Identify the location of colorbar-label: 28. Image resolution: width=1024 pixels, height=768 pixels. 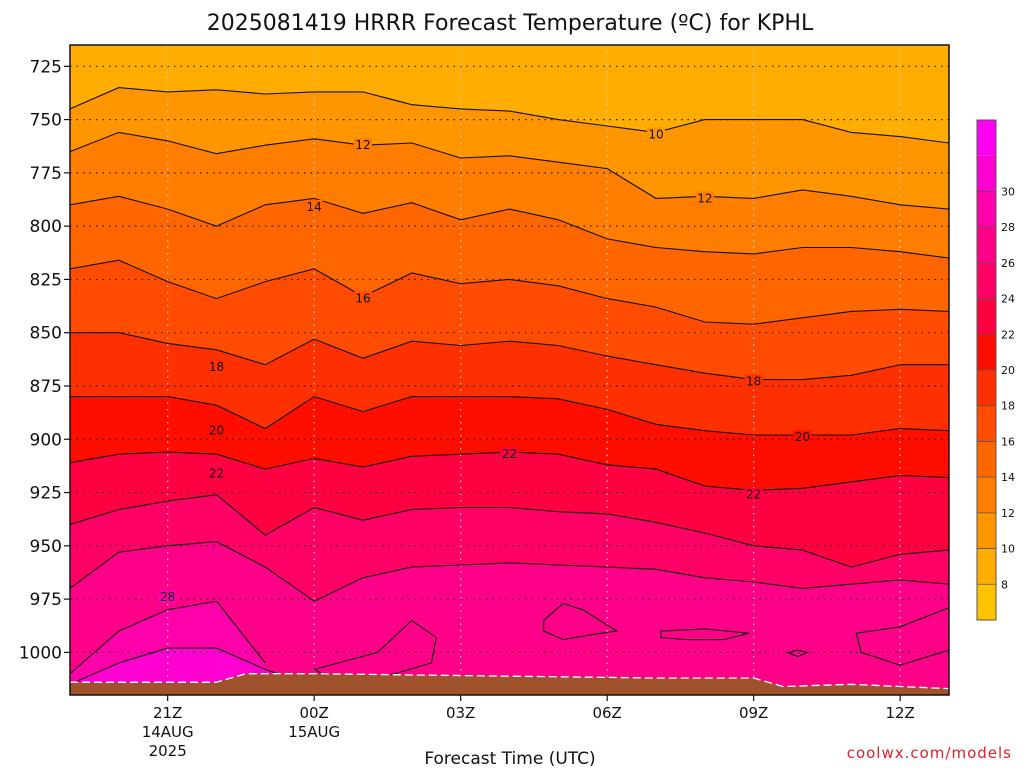
(1008, 227).